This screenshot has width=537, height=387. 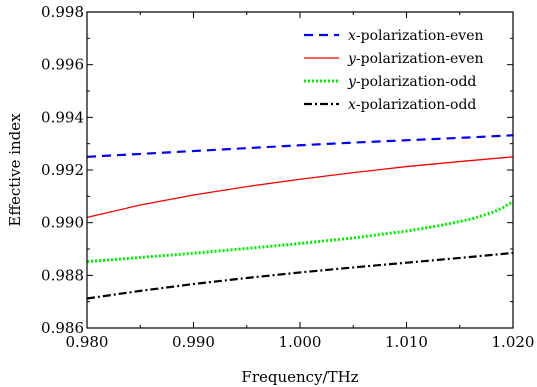 I want to click on x-tick-label: 0.990, so click(x=193, y=342).